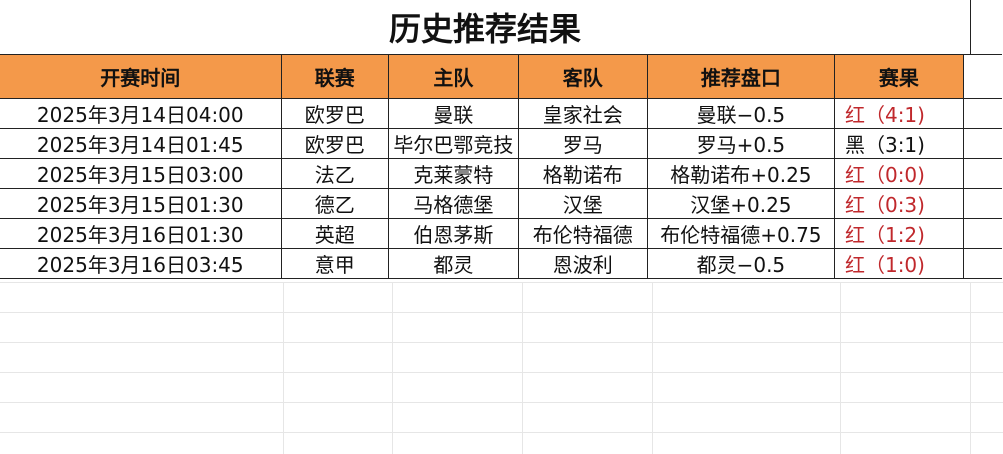  I want to click on cell-pick: 布伦特福德+0.75, so click(740, 233).